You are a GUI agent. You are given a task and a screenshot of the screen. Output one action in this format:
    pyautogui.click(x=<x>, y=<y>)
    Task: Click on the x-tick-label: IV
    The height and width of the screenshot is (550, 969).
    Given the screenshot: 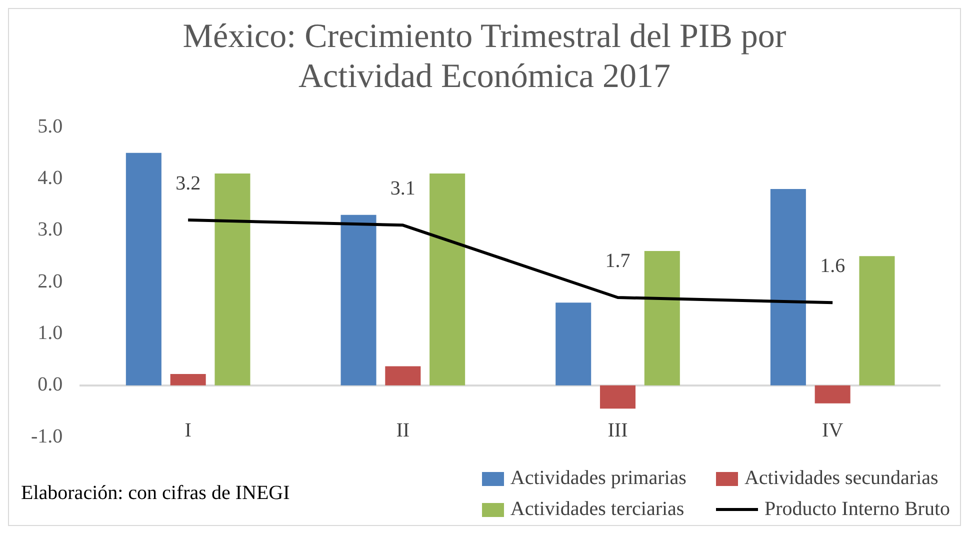 What is the action you would take?
    pyautogui.click(x=833, y=431)
    